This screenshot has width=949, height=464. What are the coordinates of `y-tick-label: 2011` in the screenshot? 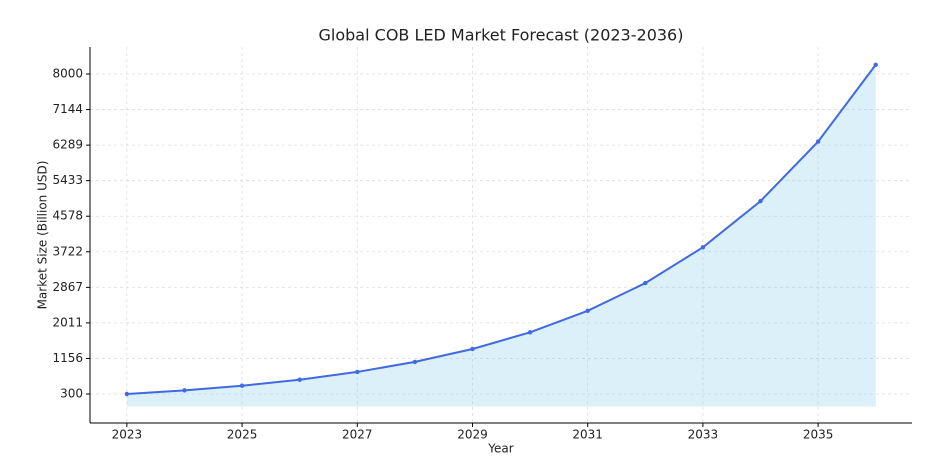 It's located at (67, 322).